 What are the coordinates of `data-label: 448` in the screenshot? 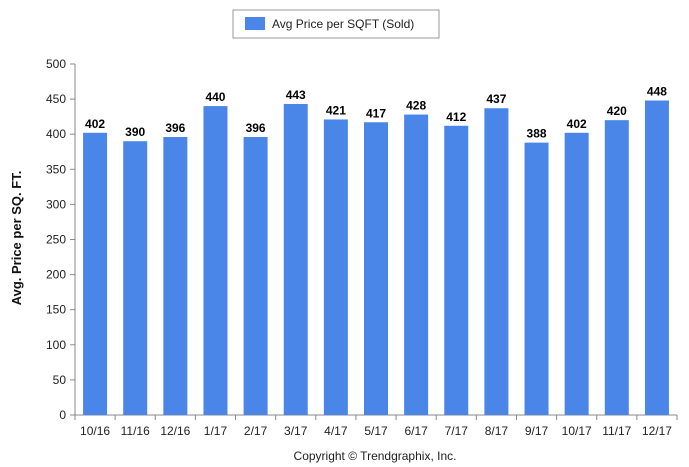 It's located at (657, 92).